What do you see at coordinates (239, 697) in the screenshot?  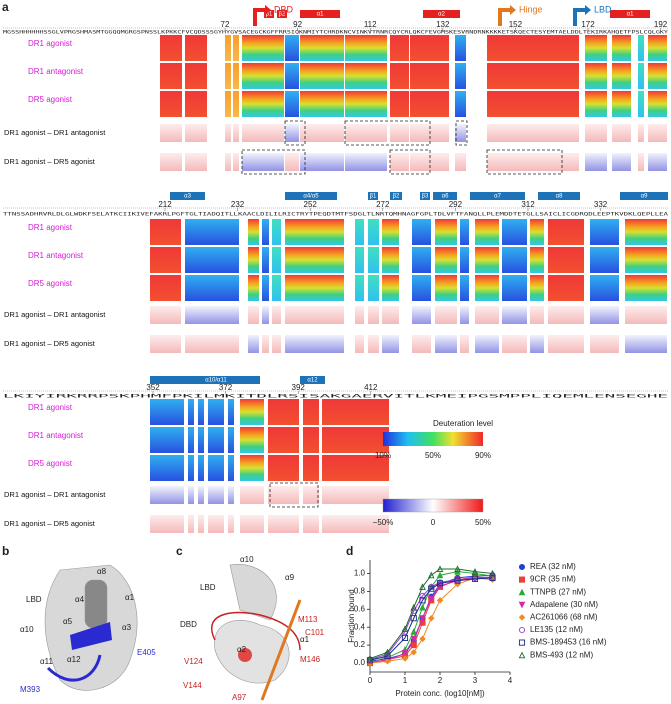 I see `residue-label: A97` at bounding box center [239, 697].